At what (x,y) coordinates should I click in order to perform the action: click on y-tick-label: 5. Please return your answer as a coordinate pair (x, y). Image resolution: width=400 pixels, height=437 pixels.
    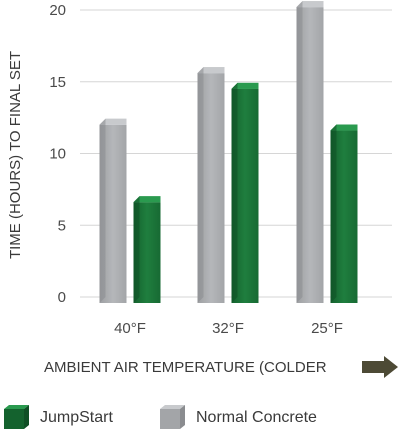
    Looking at the image, I should click on (62, 225).